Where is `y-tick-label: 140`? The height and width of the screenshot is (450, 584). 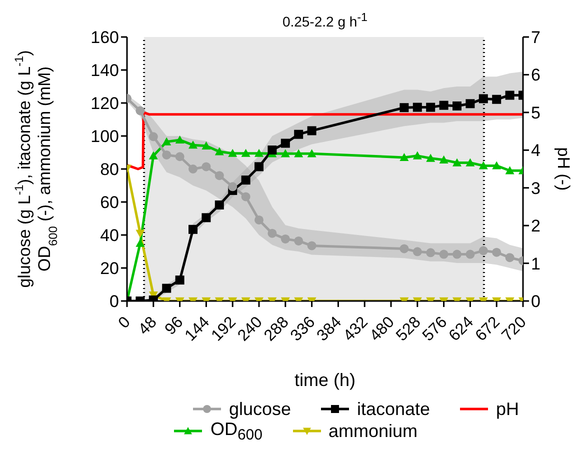
y-tick-label: 140 is located at coordinates (104, 70).